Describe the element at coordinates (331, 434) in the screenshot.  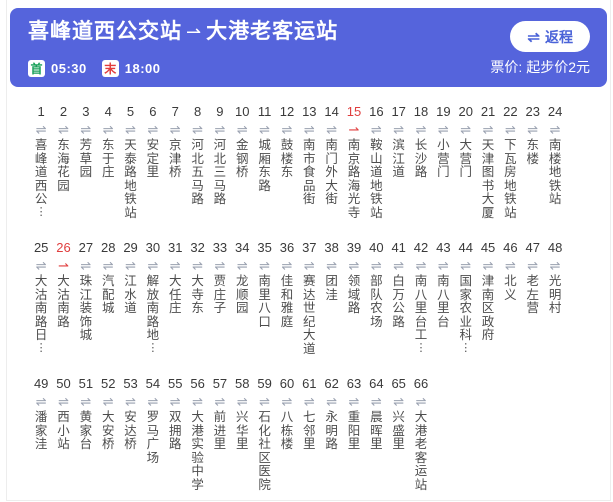
I see `stop-item: 62 ⇌ 永明路` at that location.